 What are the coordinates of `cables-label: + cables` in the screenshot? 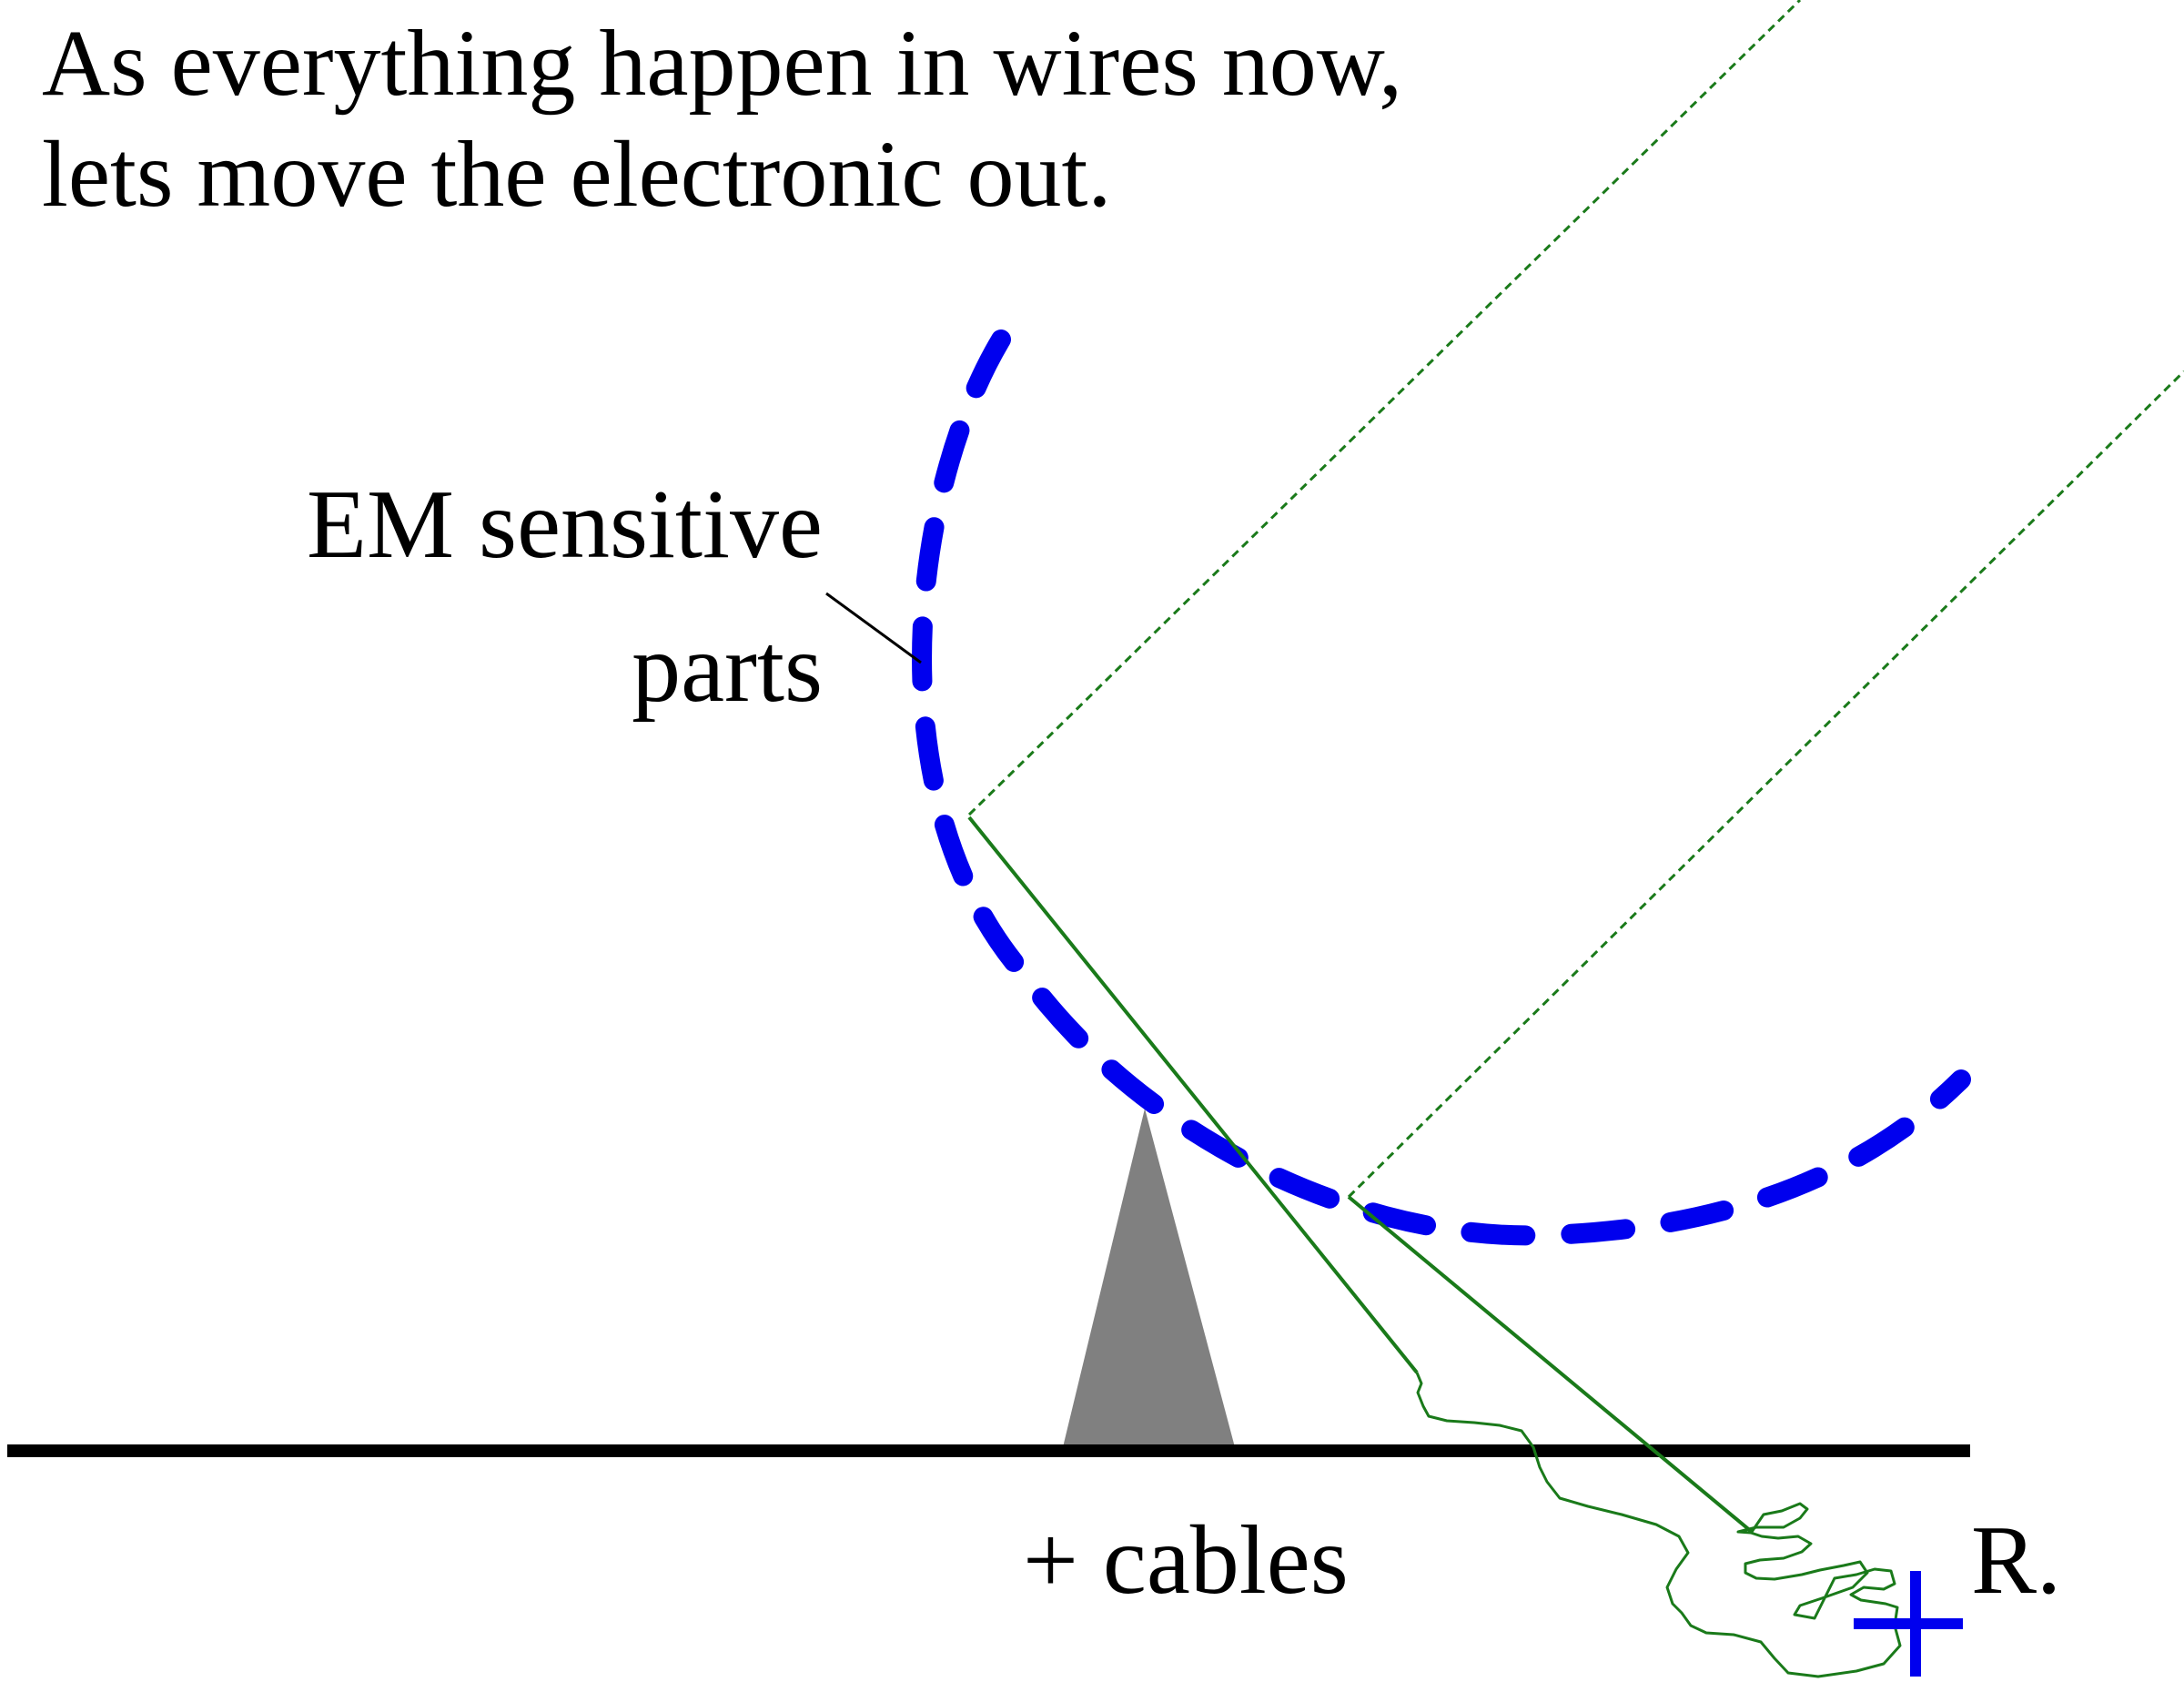 It's located at (1186, 1561).